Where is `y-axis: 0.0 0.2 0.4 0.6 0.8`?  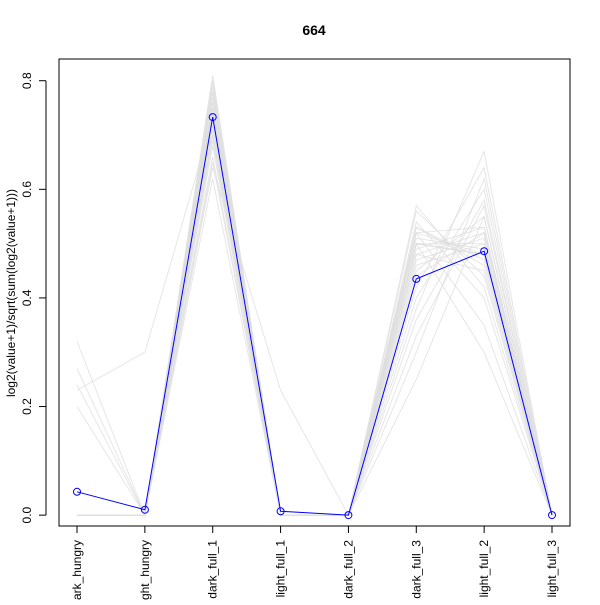
y-axis: 0.0 0.2 0.4 0.6 0.8 is located at coordinates (33, 297).